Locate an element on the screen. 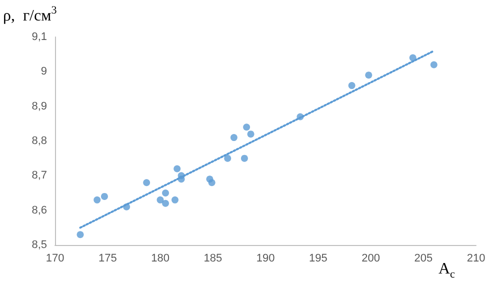 This screenshot has height=286, width=490. x-tick-label: 205 is located at coordinates (423, 258).